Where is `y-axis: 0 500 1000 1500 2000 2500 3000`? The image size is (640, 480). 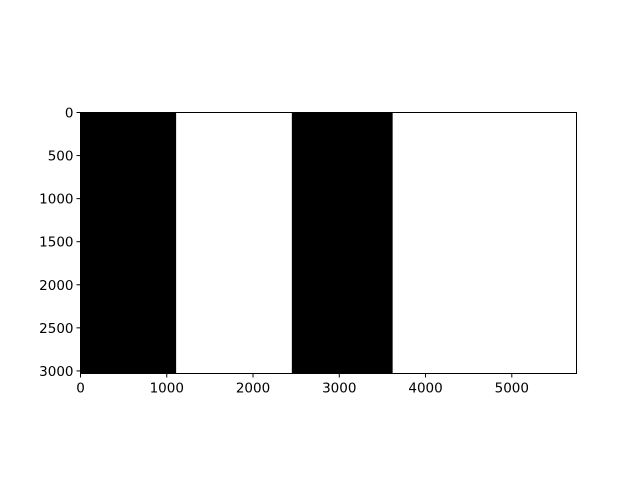
y-axis: 0 500 1000 1500 2000 2500 3000 is located at coordinates (60, 243).